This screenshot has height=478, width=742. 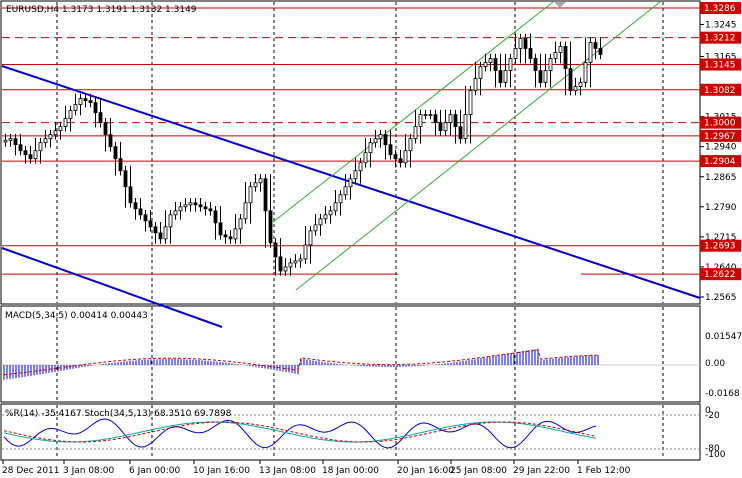 What do you see at coordinates (350, 471) in the screenshot?
I see `time-label: 18 Jan 00:00` at bounding box center [350, 471].